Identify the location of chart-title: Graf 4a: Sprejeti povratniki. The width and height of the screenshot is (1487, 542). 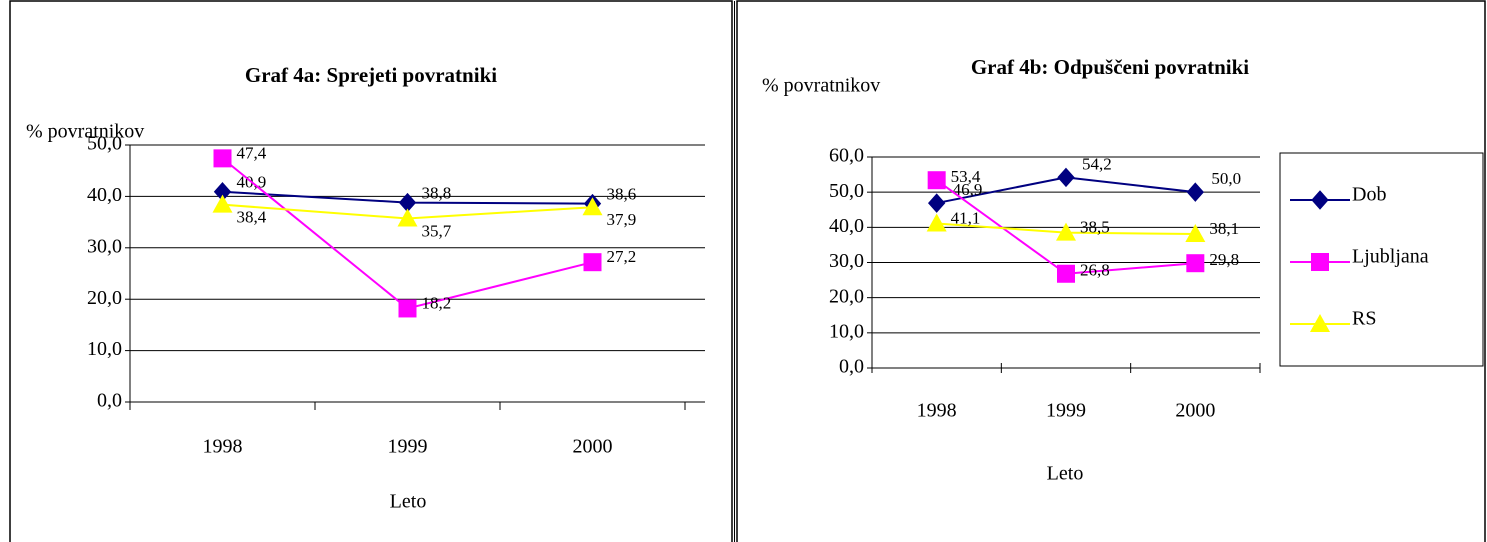
(371, 75).